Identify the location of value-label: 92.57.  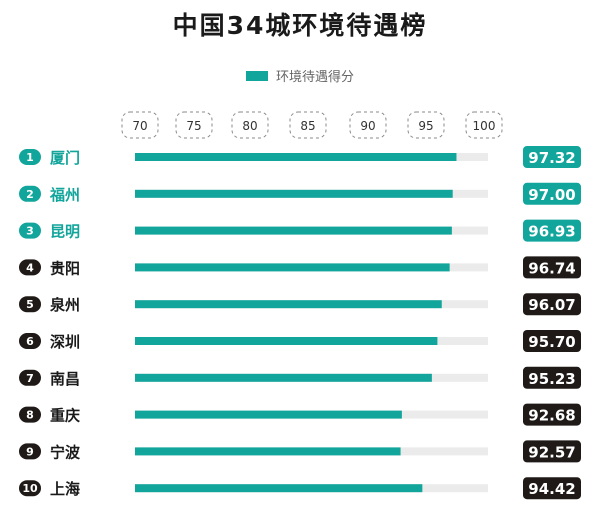
(551, 452).